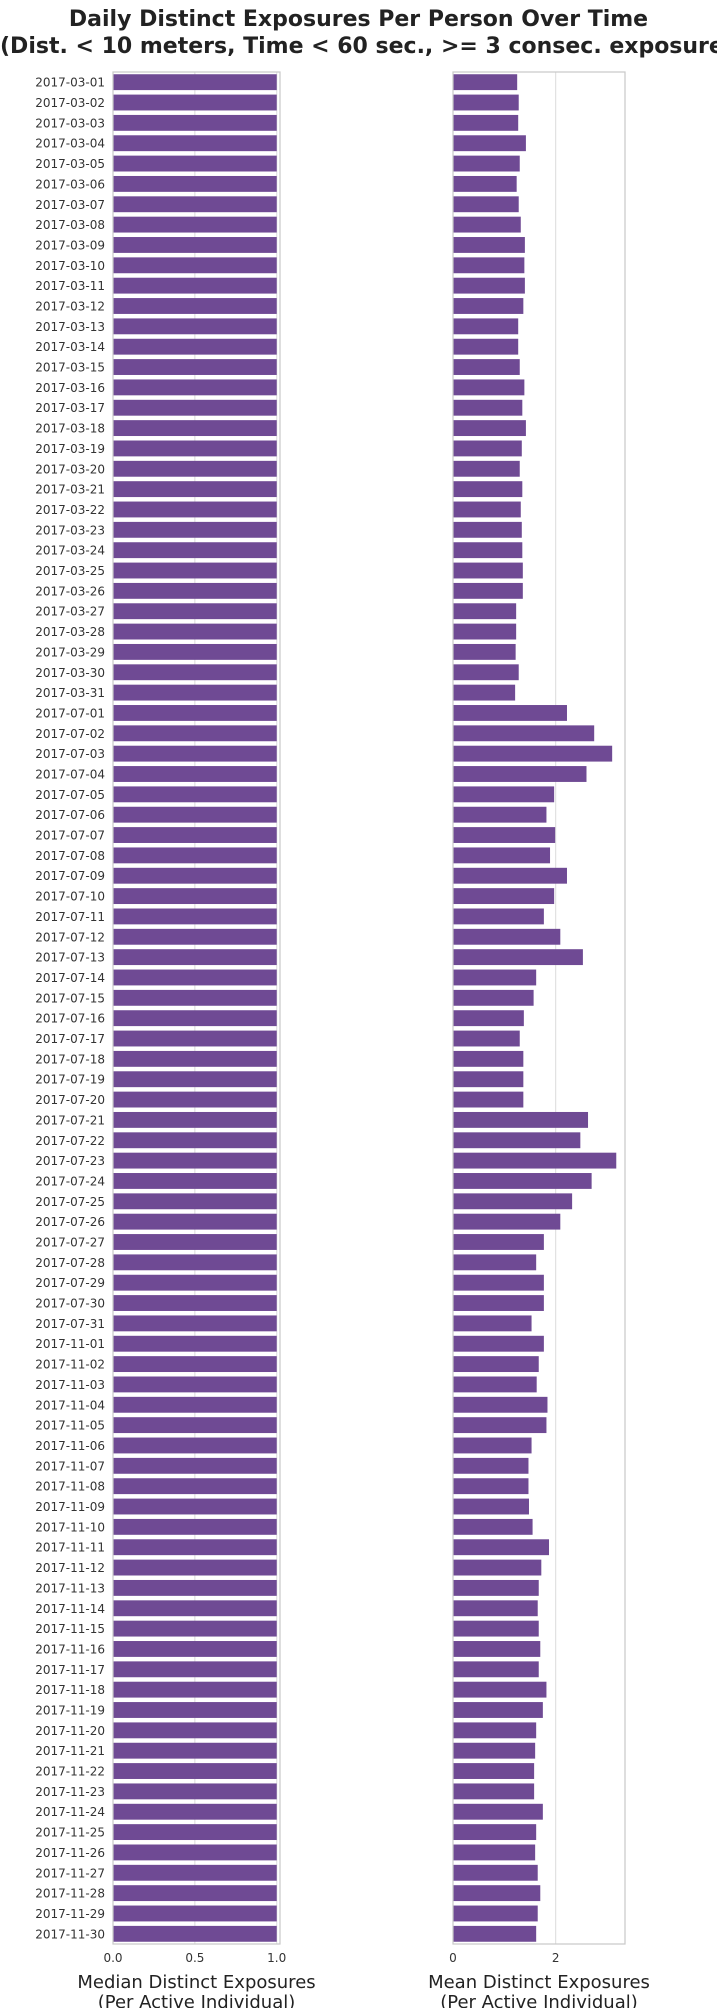  What do you see at coordinates (70, 1222) in the screenshot?
I see `category-label-2017-07-26: 2017-07-26` at bounding box center [70, 1222].